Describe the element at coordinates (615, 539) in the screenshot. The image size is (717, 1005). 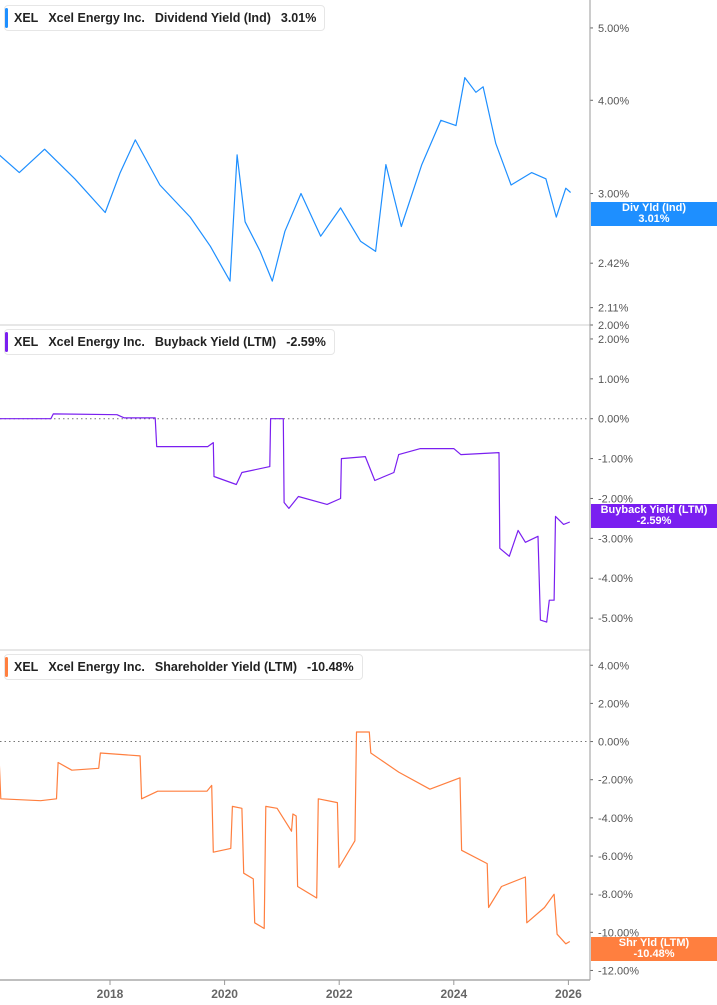
I see `y-tick-label: -3.00%` at that location.